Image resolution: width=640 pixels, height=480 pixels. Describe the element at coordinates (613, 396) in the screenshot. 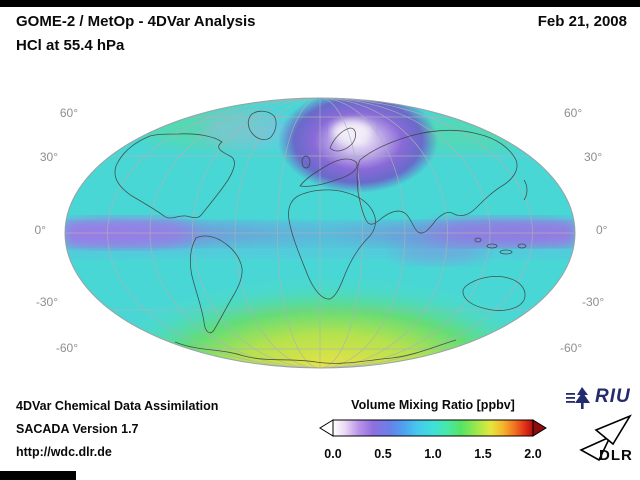

I see `riu-logo-text: RIU` at that location.